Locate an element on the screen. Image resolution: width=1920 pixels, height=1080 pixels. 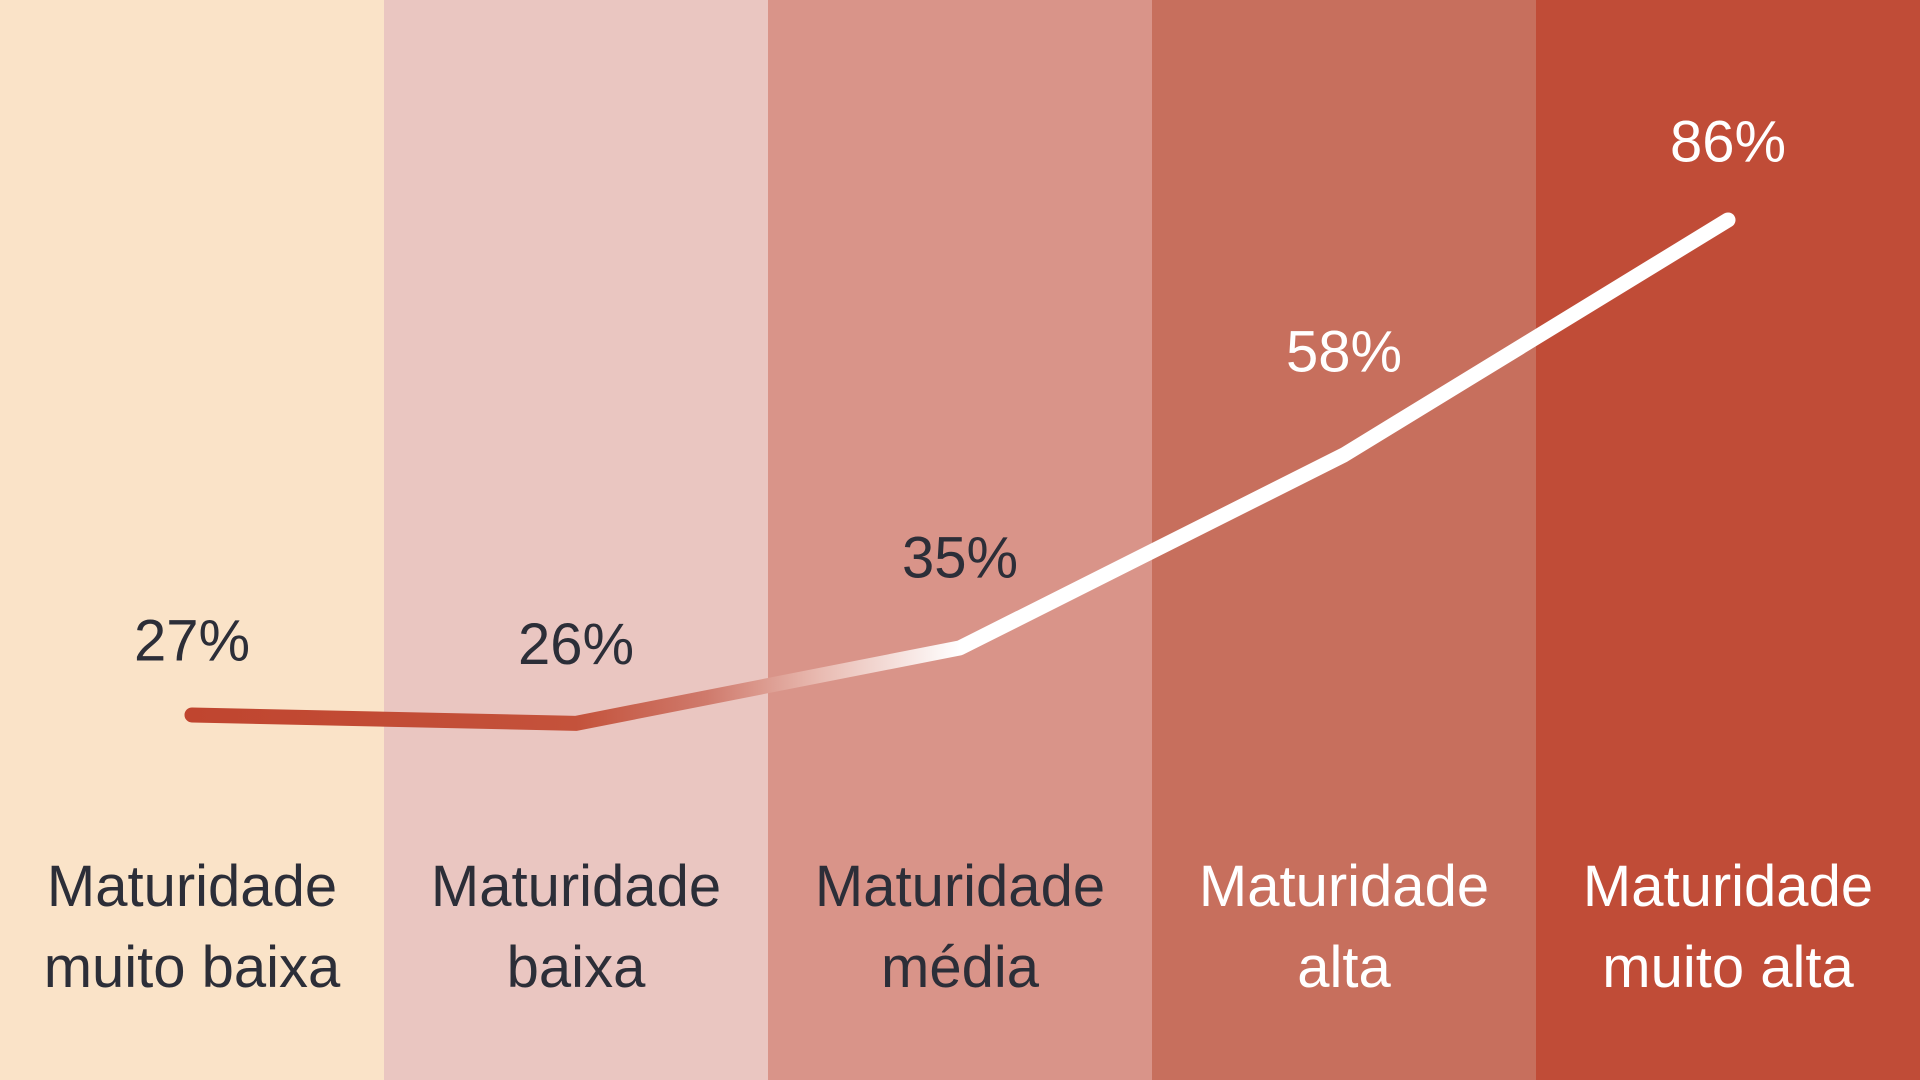
category-label: Maturidade média is located at coordinates (960, 927).